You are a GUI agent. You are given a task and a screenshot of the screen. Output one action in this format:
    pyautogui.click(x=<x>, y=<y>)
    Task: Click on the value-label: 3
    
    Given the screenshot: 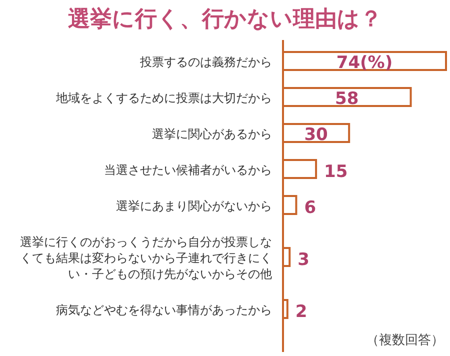 What is the action you would take?
    pyautogui.click(x=304, y=260)
    